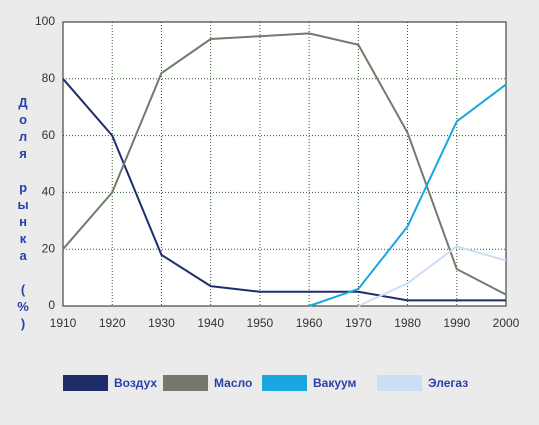 This screenshot has width=539, height=425. What do you see at coordinates (210, 323) in the screenshot?
I see `x-tick-label: 1940` at bounding box center [210, 323].